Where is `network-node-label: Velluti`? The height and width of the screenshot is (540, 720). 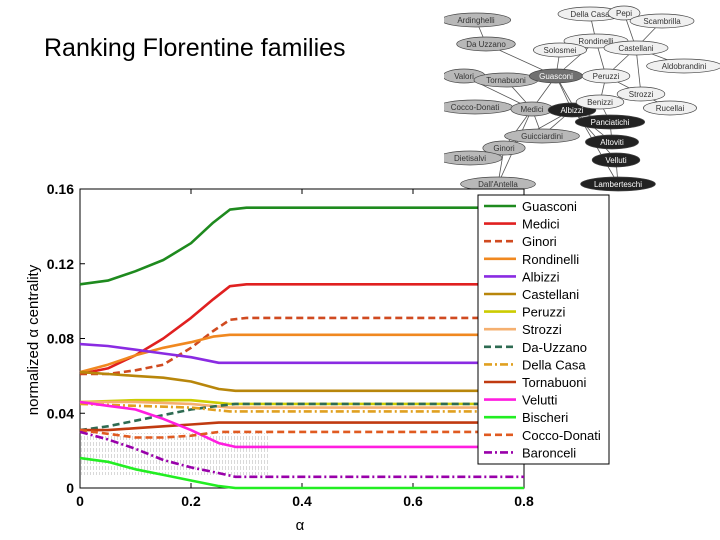 network-node-label: Velluti is located at coordinates (616, 160).